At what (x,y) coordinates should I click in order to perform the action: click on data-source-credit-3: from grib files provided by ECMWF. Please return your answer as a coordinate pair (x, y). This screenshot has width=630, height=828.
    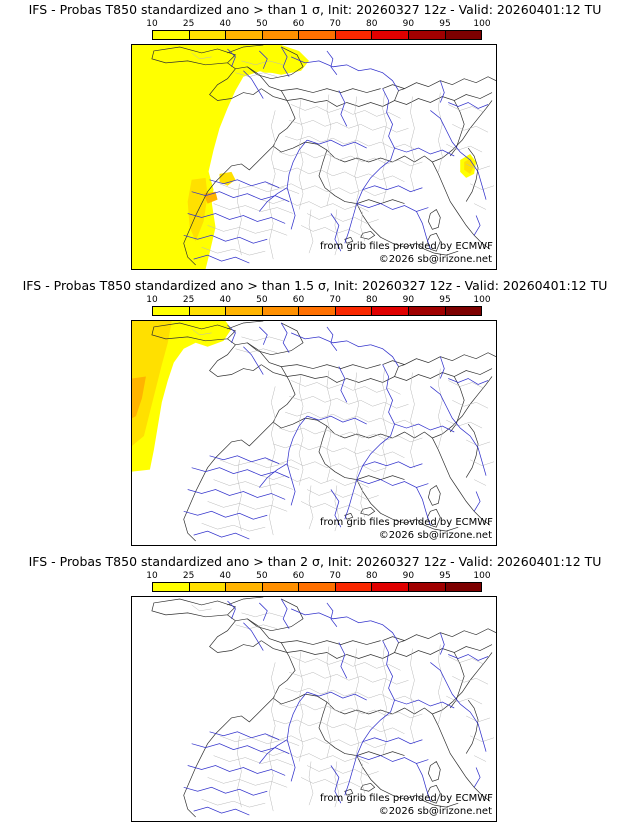
    Looking at the image, I should click on (406, 798).